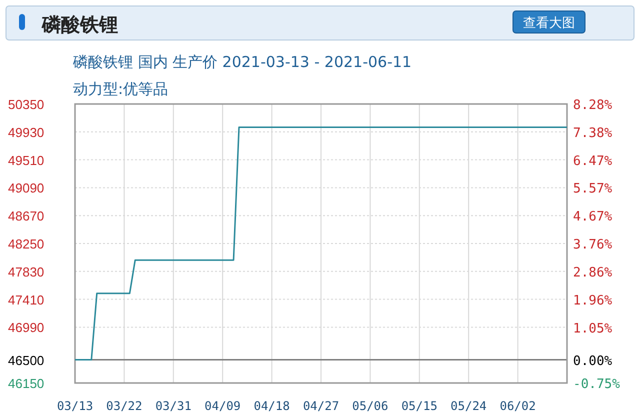 The width and height of the screenshot is (640, 420). I want to click on y-tick-label: 49930, so click(26, 132).